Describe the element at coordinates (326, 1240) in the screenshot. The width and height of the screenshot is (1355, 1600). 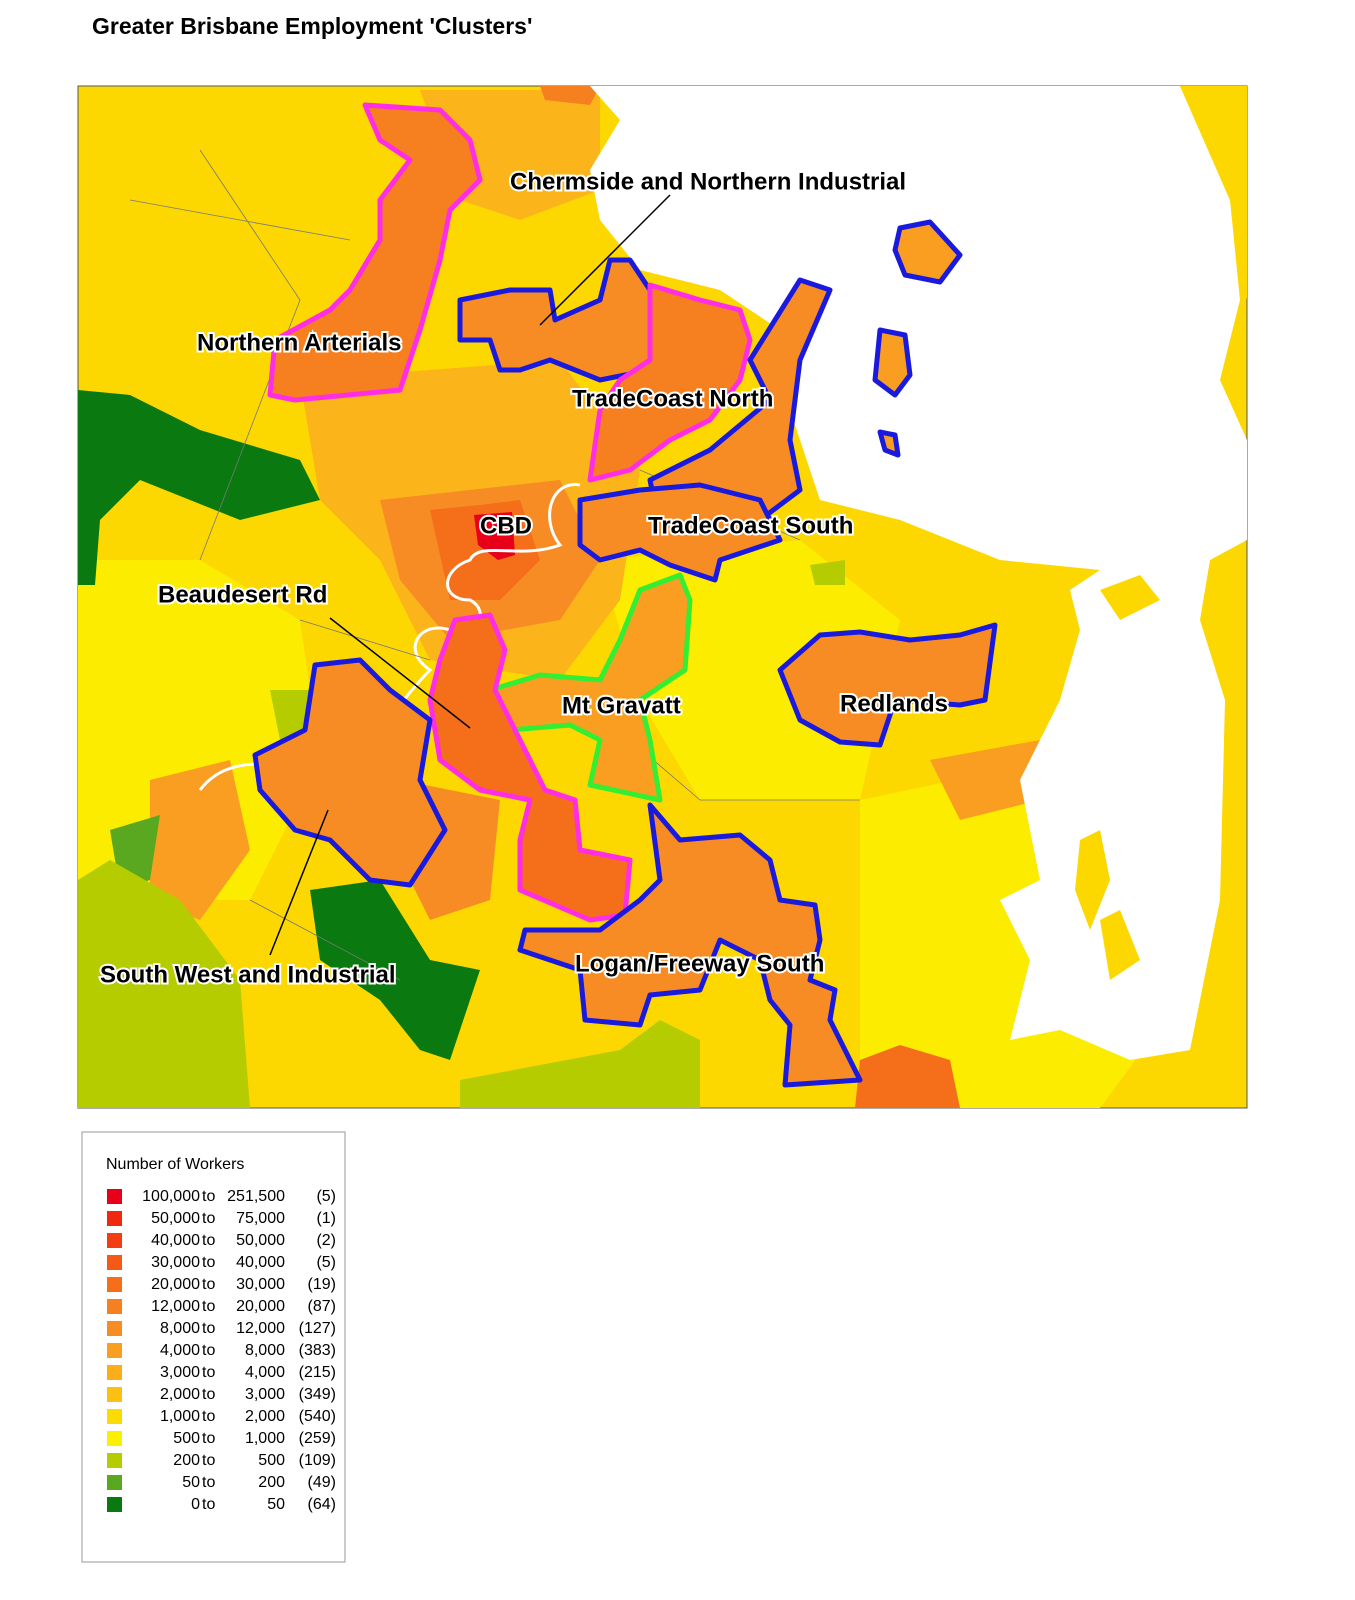
I see `legend-count: (2)` at that location.